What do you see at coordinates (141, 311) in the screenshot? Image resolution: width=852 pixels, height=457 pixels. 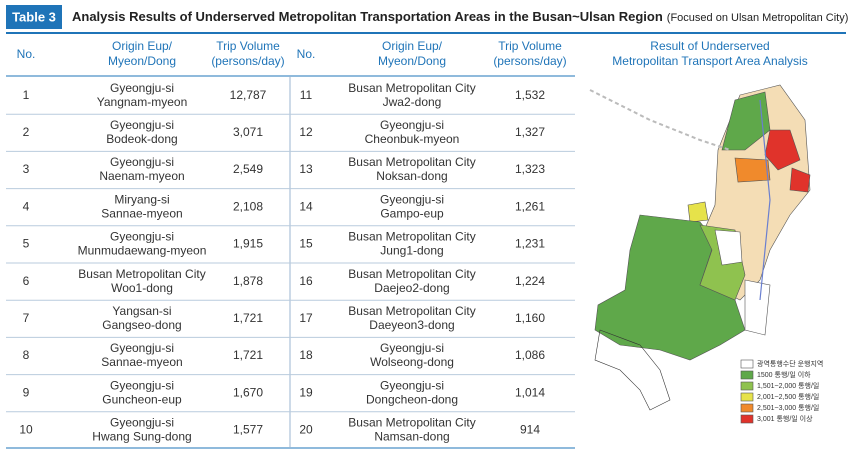 I see `origin: Yangsan-si` at bounding box center [141, 311].